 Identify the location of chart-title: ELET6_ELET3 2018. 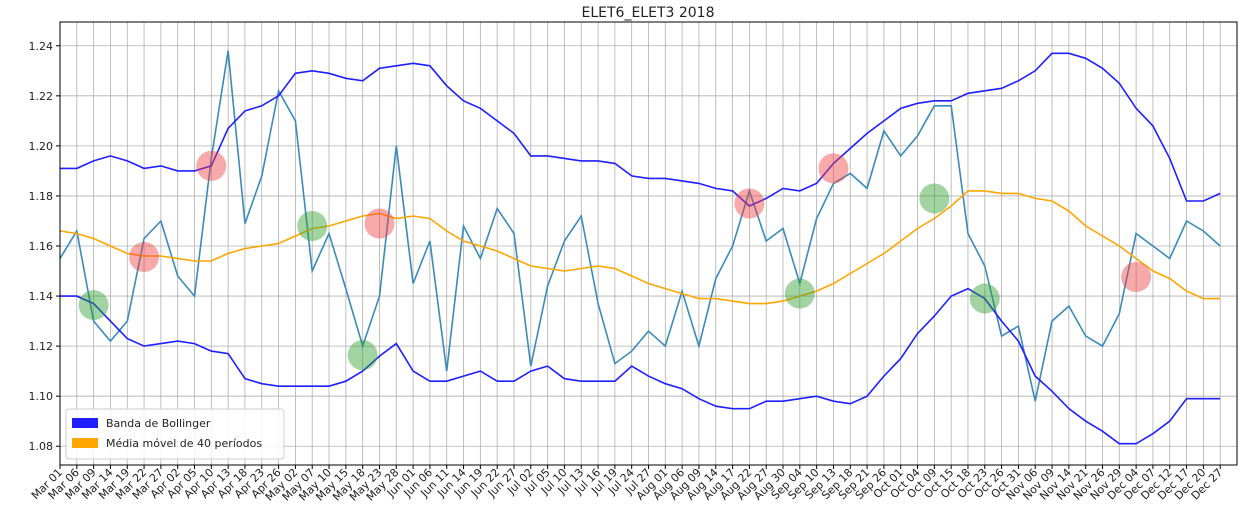
(648, 13).